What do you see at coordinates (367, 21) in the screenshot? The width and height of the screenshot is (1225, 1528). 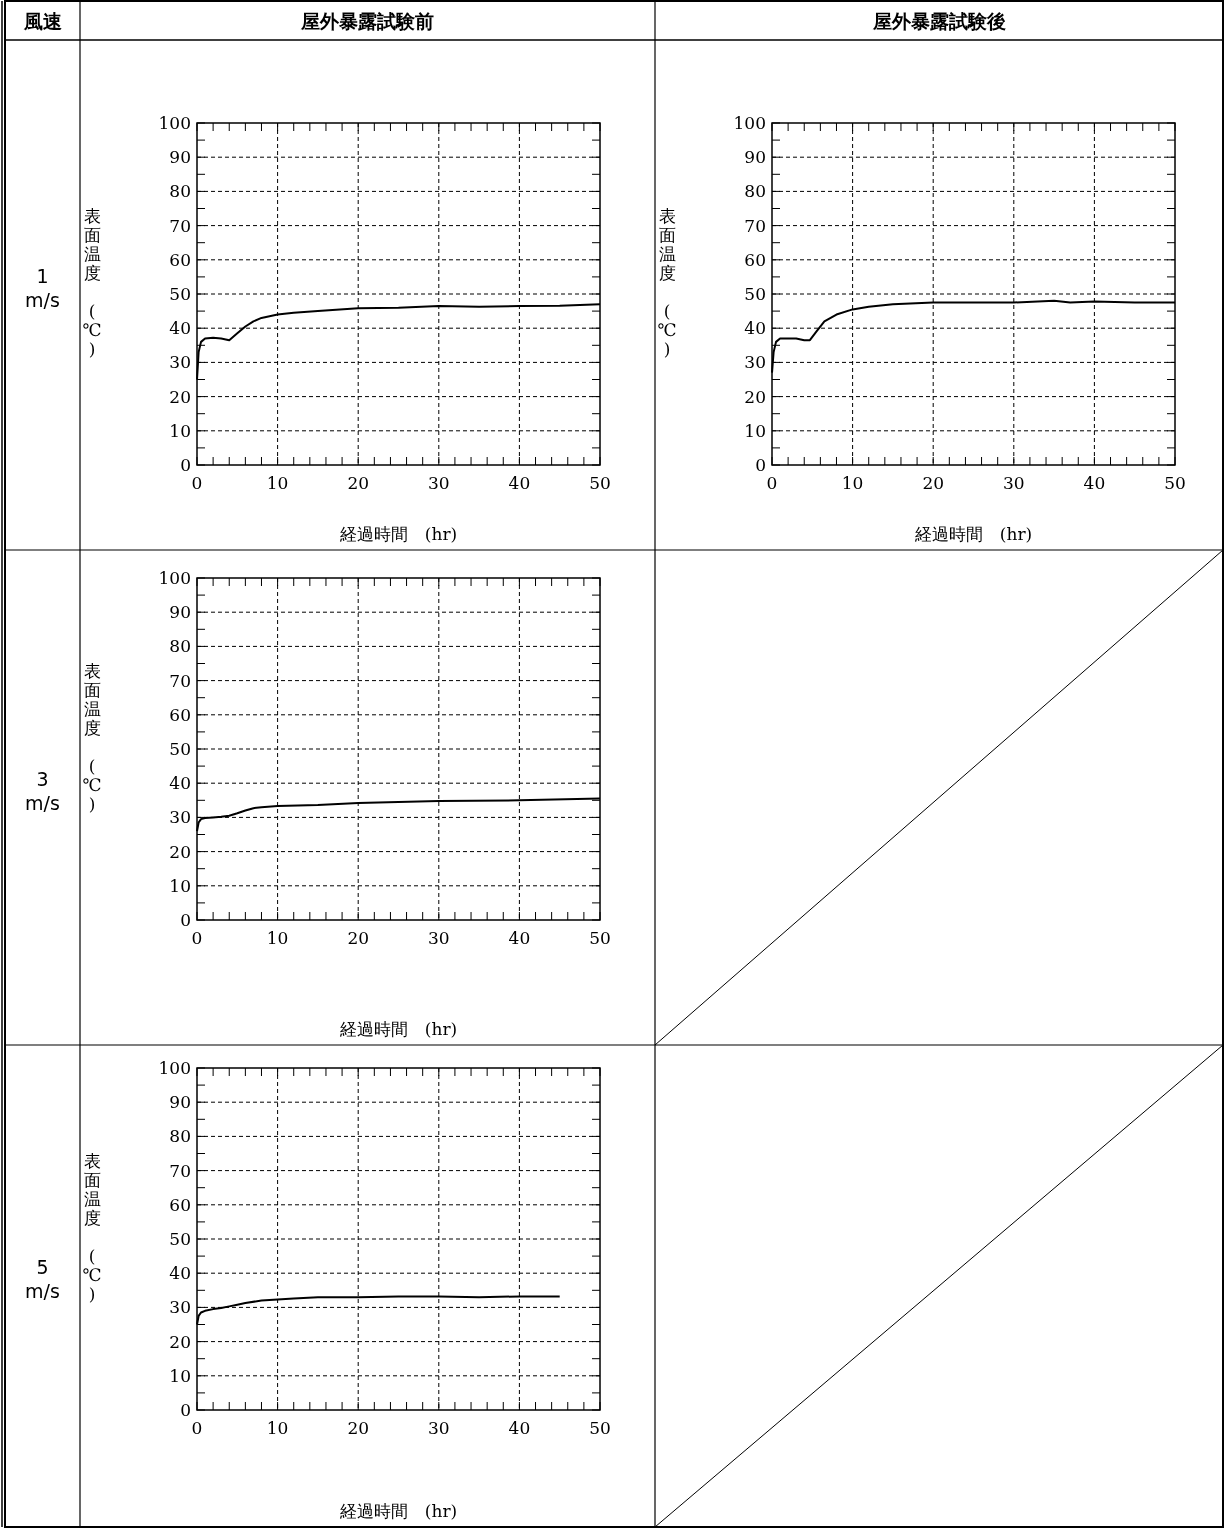 I see `chart-title: 屋外暴露試験前` at bounding box center [367, 21].